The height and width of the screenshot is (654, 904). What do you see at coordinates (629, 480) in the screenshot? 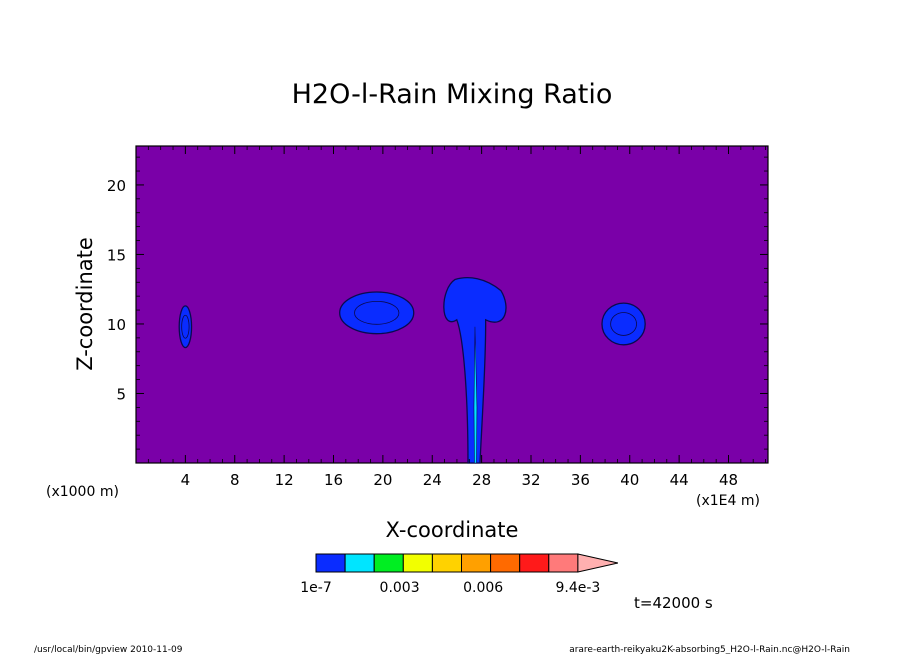
I see `x-tick-label: 40` at bounding box center [629, 480].